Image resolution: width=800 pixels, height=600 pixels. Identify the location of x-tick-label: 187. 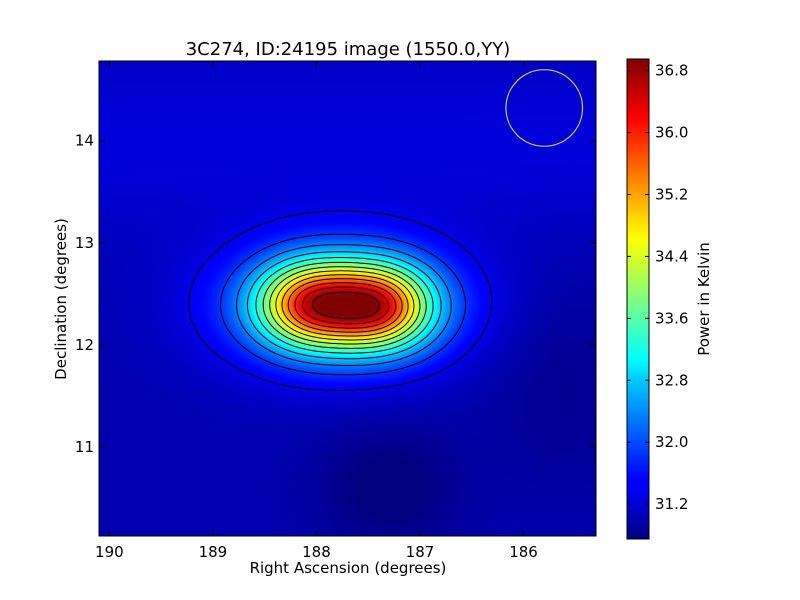
(420, 552).